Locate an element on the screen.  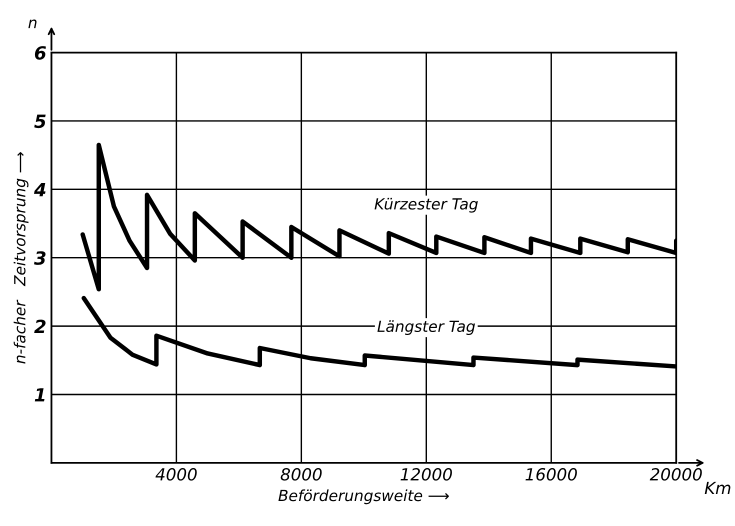
series-label: Längster Tag is located at coordinates (426, 328).